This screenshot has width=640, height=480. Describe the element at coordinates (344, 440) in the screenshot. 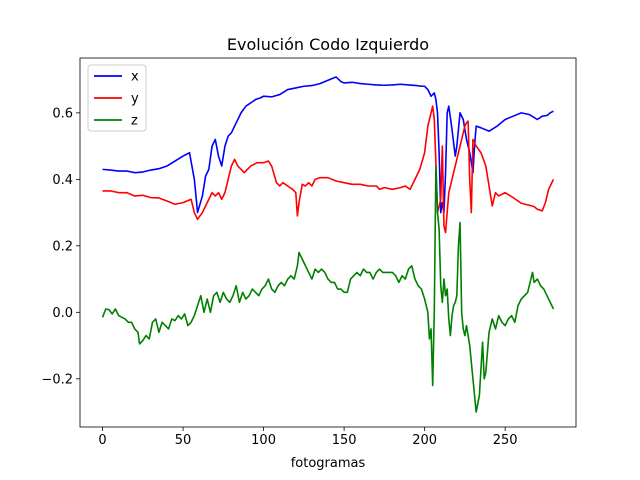

I see `x-tick-label: 150` at that location.